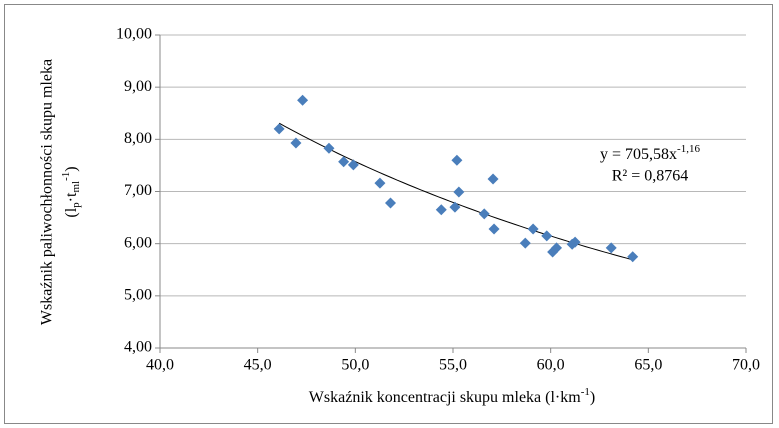 The image size is (779, 428). I want to click on y-label-line2: (lp·tml-1), so click(71, 191).